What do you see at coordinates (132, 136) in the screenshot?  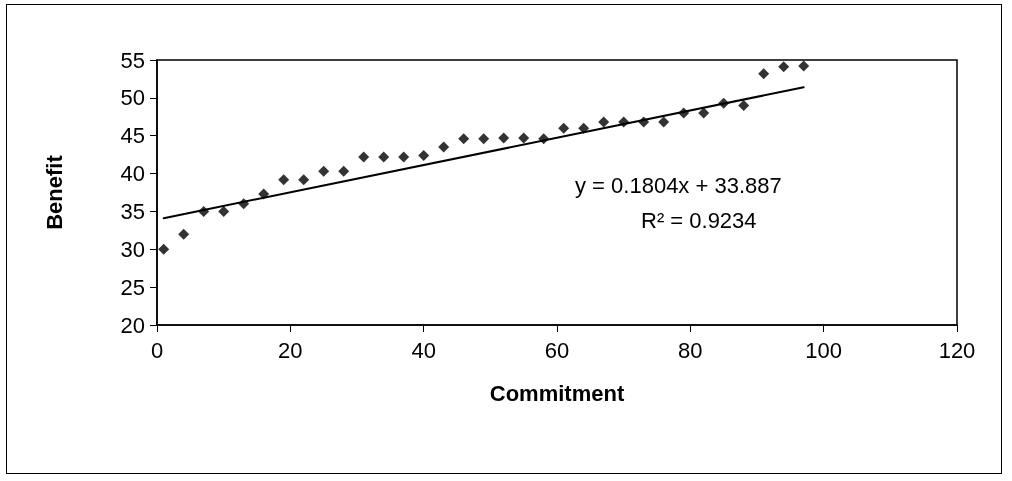 I see `y-tick-label: 45` at bounding box center [132, 136].